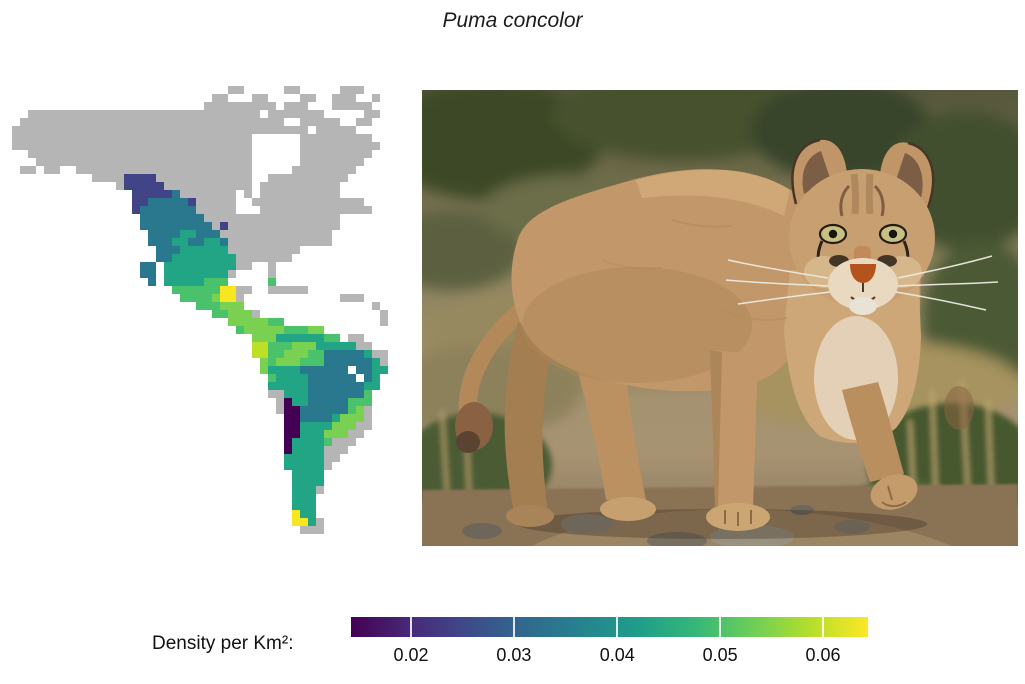  What do you see at coordinates (529, 417) in the screenshot?
I see `puma-leg-hind-far` at bounding box center [529, 417].